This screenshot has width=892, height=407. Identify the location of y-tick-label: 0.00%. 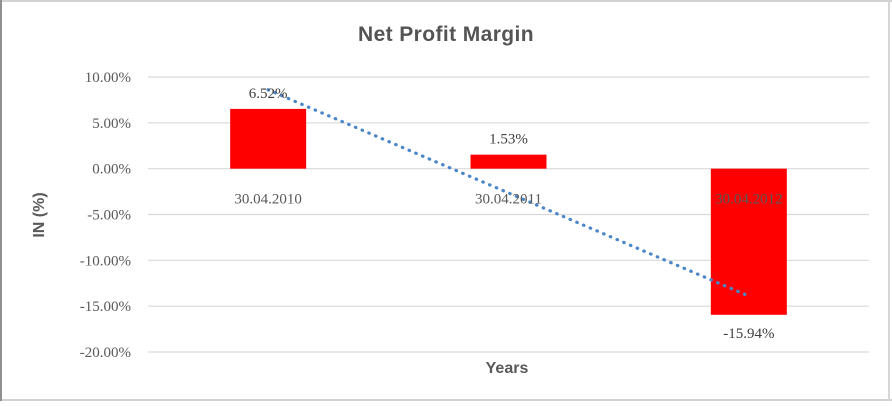
(111, 170).